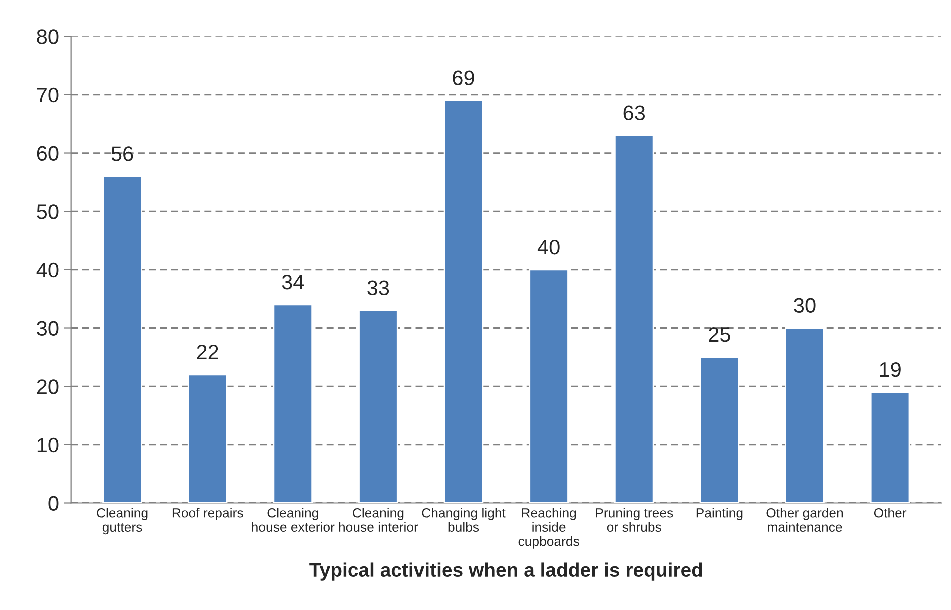  Describe the element at coordinates (890, 370) in the screenshot. I see `data-label: 19` at that location.